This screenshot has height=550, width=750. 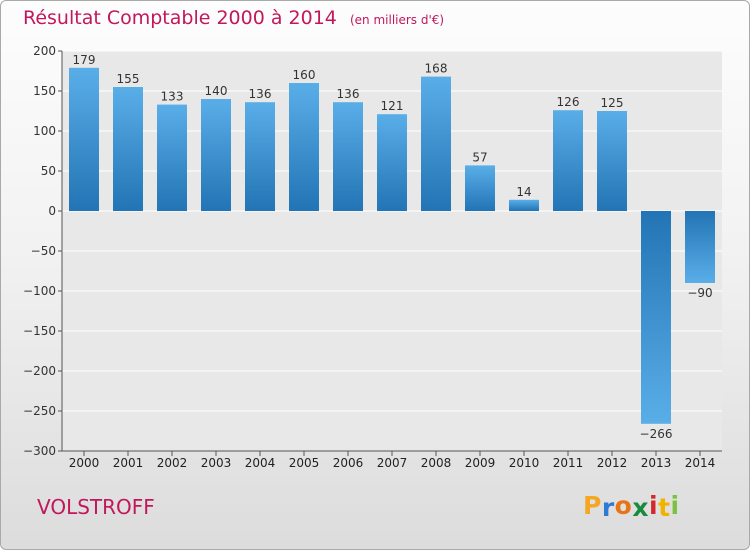 I want to click on y-tick-label: −250, so click(x=39, y=411).